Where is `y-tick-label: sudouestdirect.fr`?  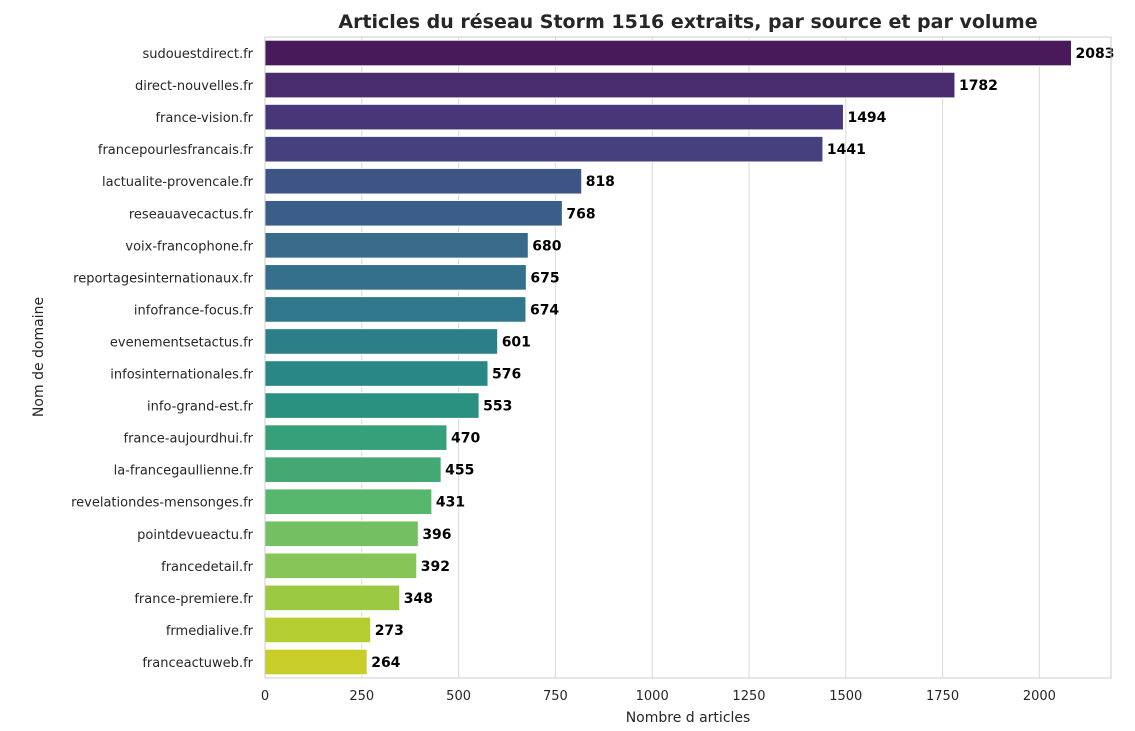
y-tick-label: sudouestdirect.fr is located at coordinates (197, 54).